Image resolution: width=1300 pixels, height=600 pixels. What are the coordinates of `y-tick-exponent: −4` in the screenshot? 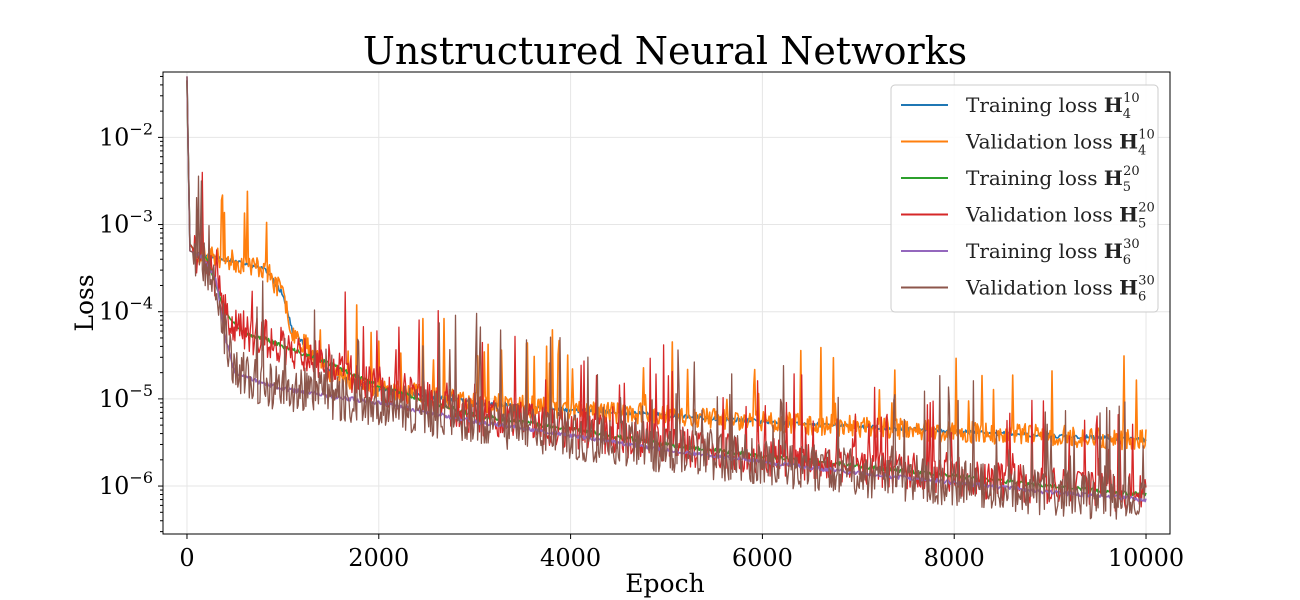 It's located at (141, 303).